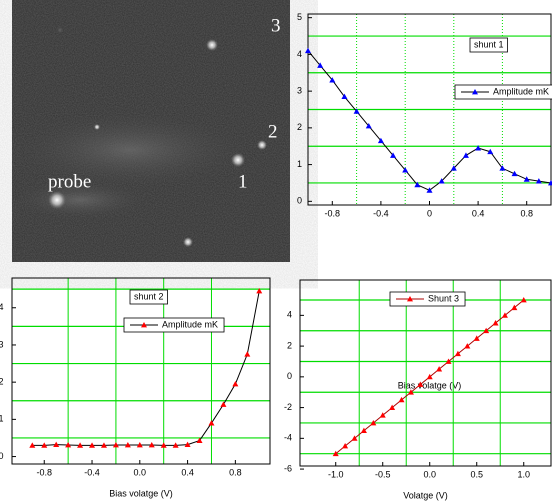 The width and height of the screenshot is (552, 504). I want to click on image-label: probe, so click(69, 181).